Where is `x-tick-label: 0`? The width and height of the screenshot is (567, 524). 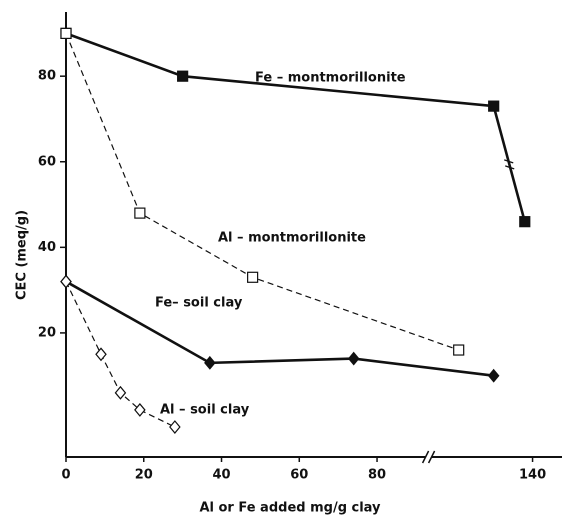 x-tick-label: 0 is located at coordinates (65, 475).